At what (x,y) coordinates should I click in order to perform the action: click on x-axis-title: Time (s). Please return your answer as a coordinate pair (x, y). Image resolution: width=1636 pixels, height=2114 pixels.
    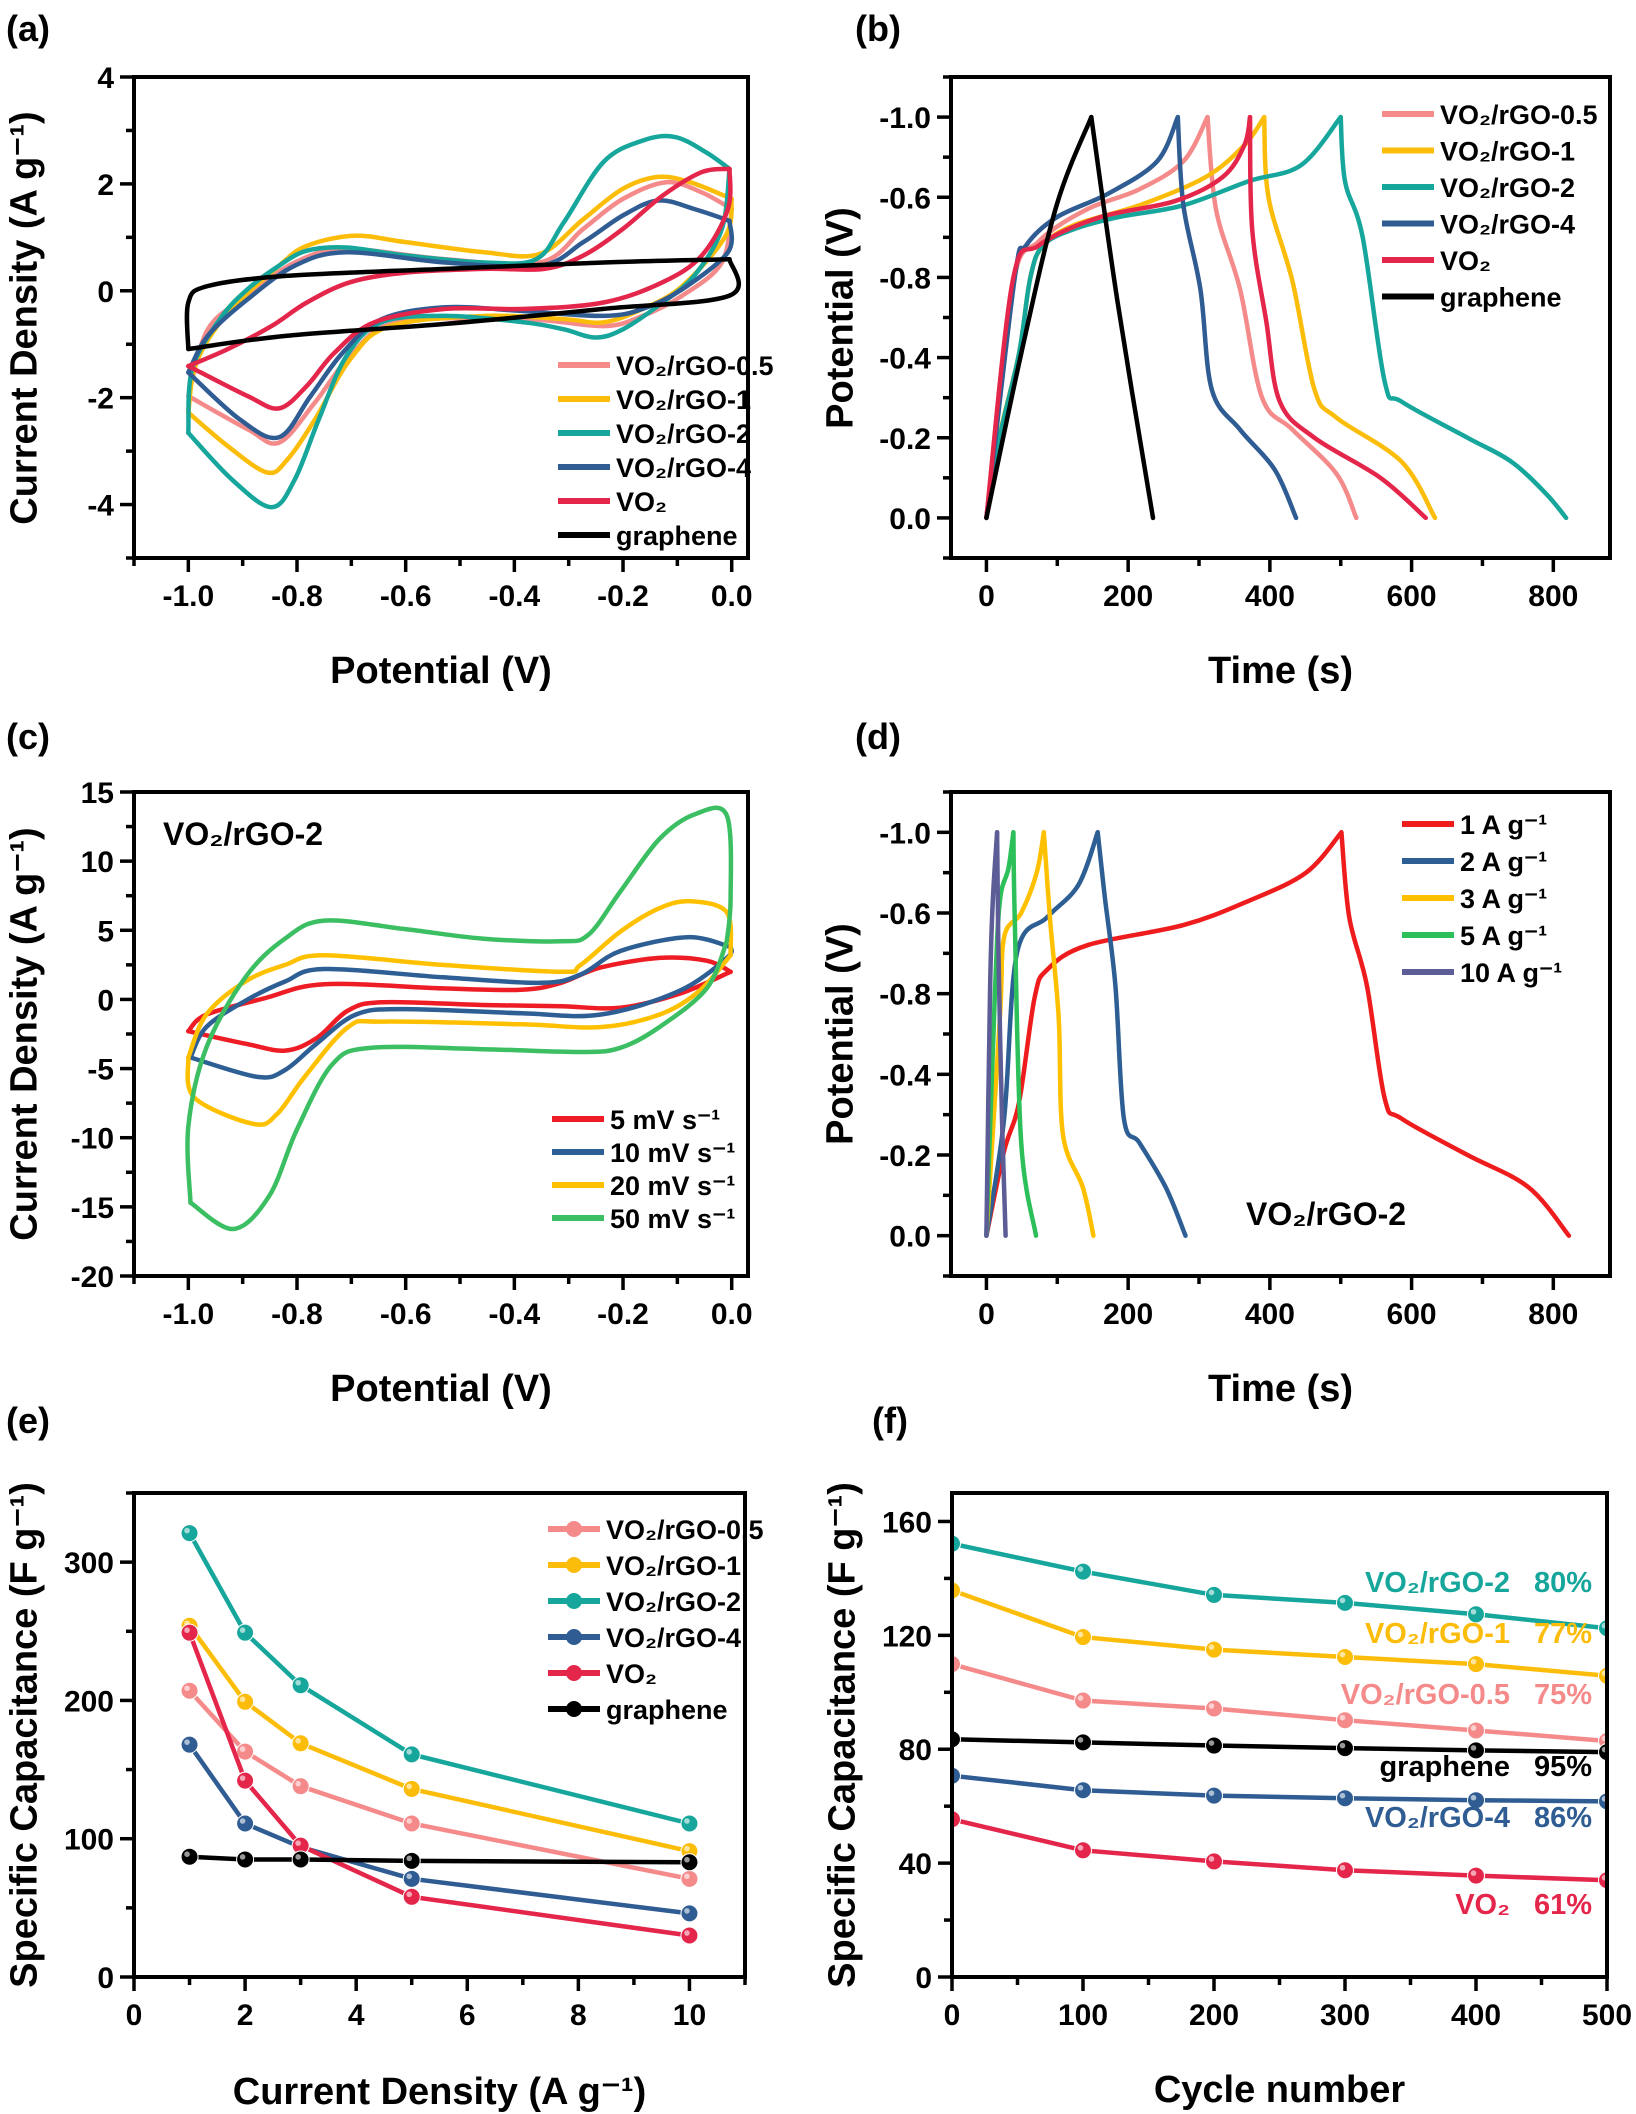
    Looking at the image, I should click on (1280, 671).